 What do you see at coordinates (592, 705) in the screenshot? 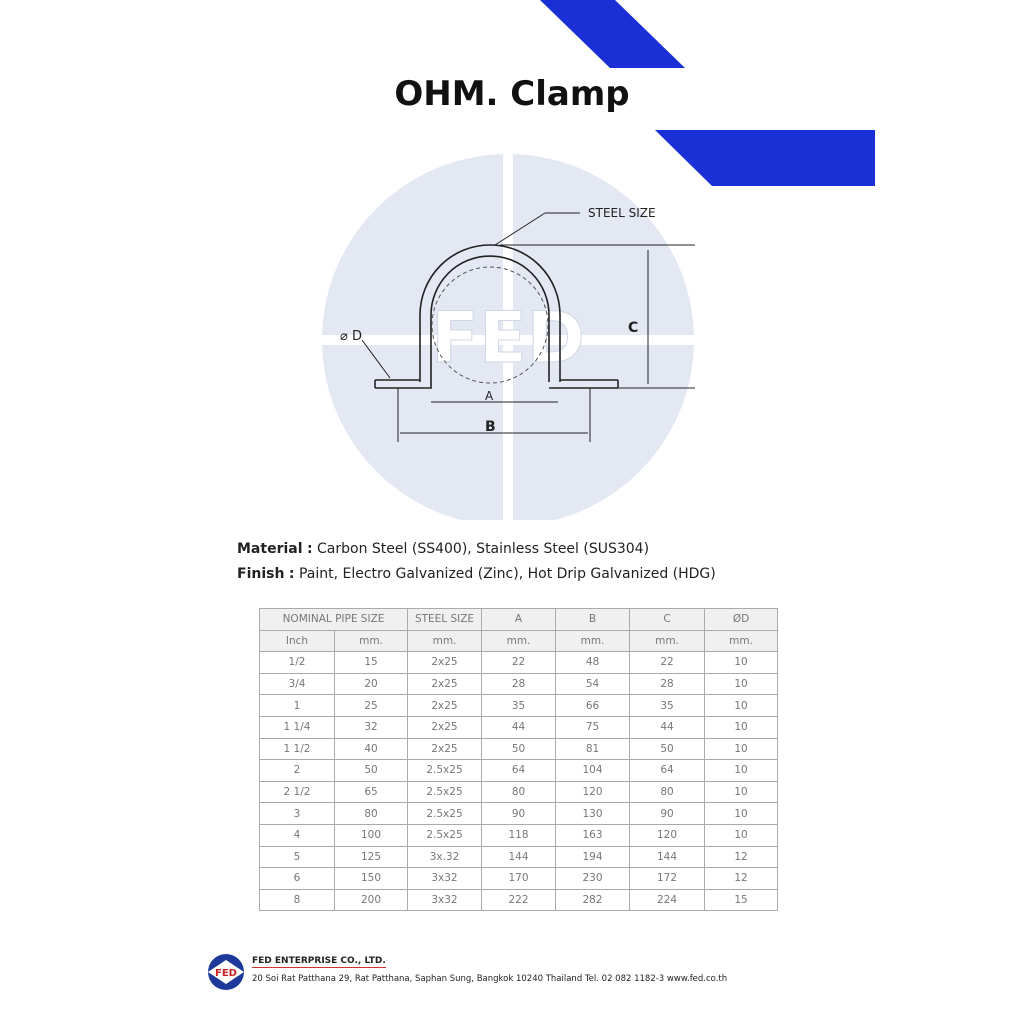
I see `table-cell: 66` at bounding box center [592, 705].